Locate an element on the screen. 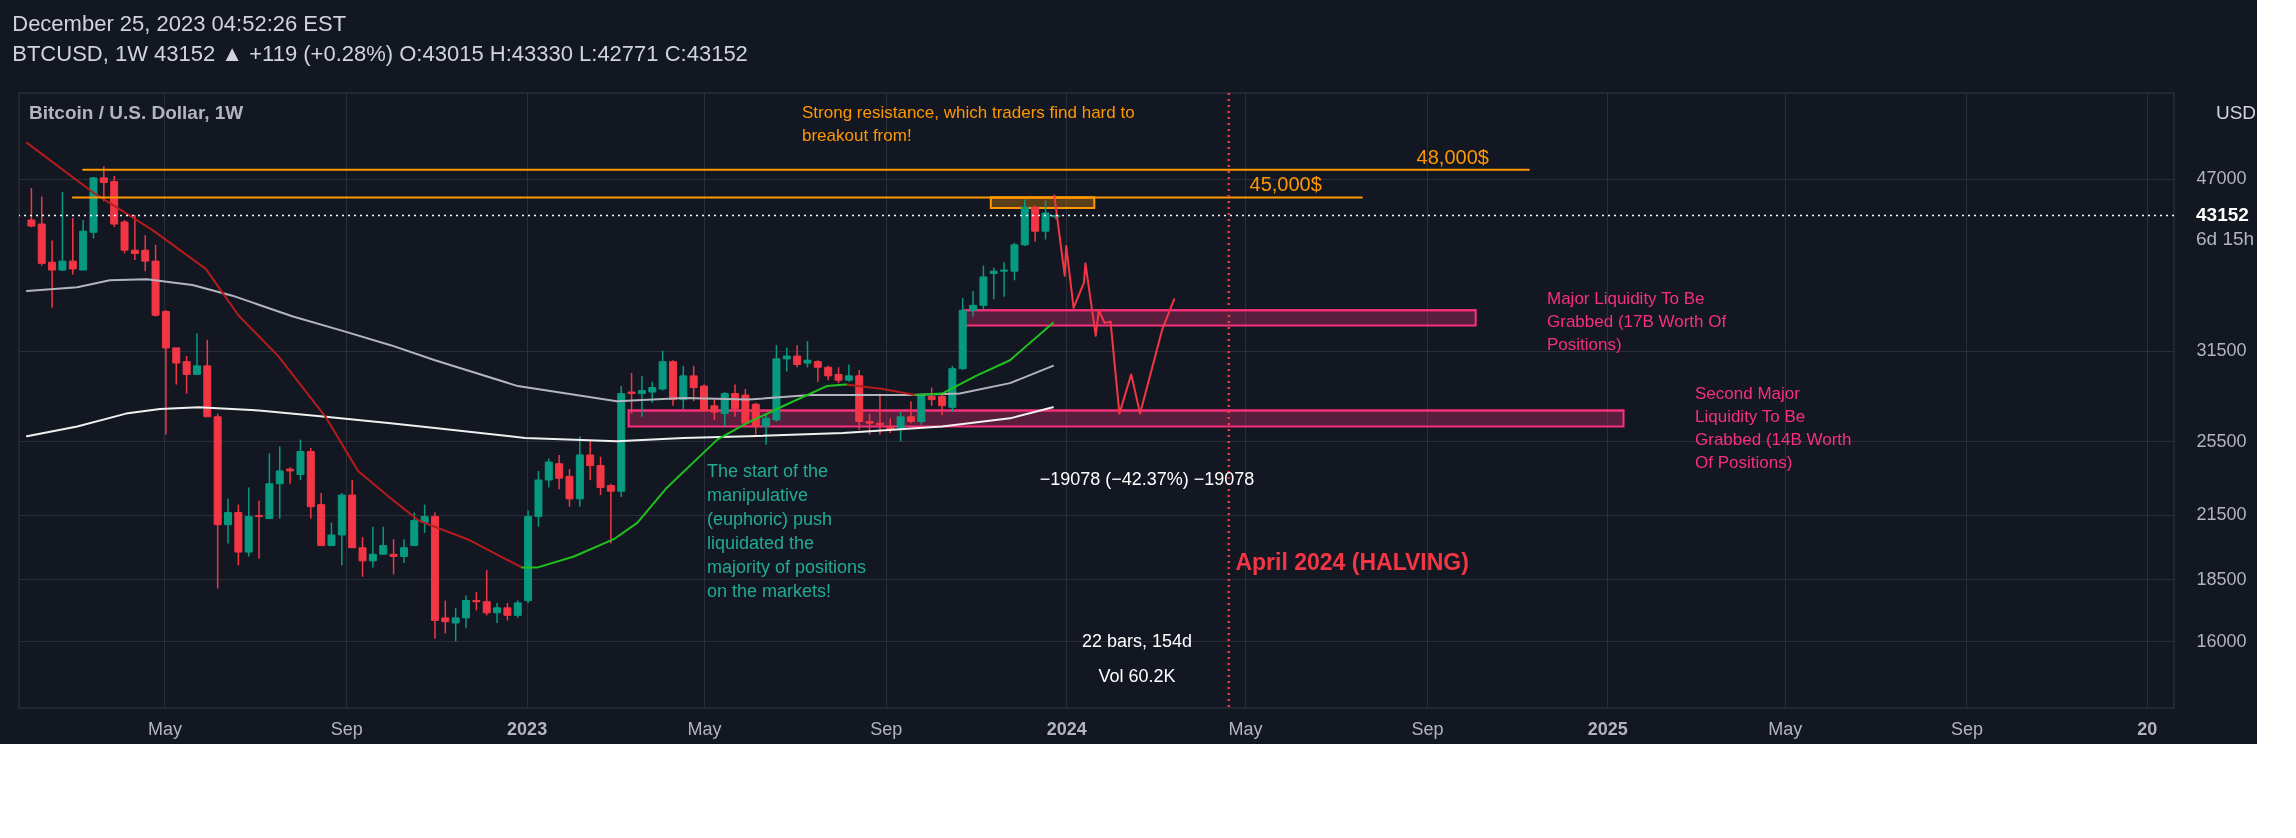 This screenshot has height=838, width=2296. annotation: −19078 (−42.37%) −19078 is located at coordinates (1147, 479).